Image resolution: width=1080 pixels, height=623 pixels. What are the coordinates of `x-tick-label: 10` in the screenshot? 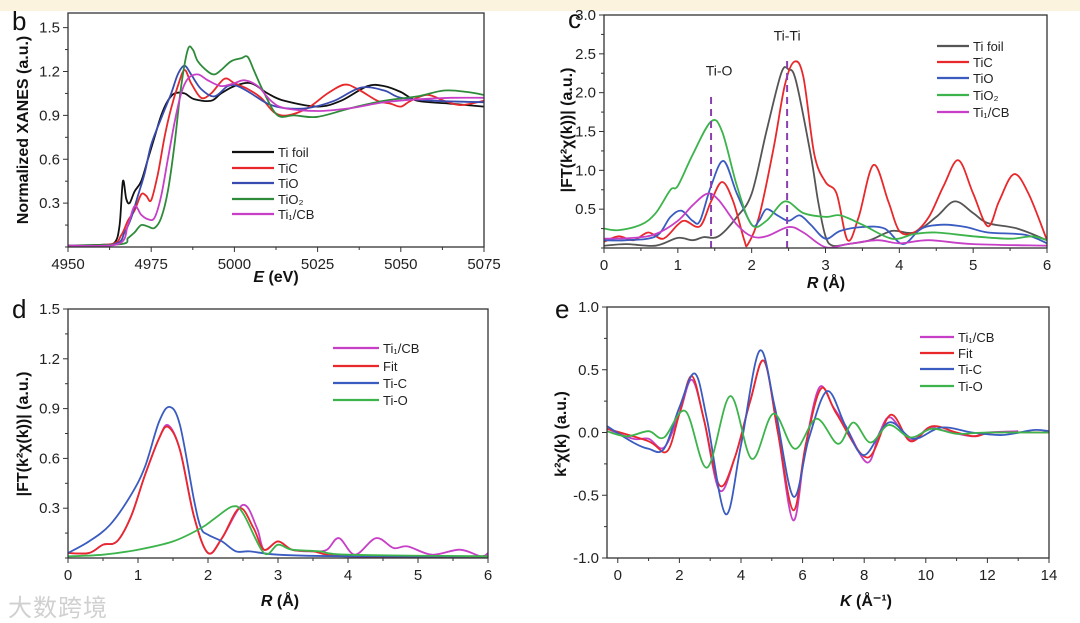 It's located at (925, 575).